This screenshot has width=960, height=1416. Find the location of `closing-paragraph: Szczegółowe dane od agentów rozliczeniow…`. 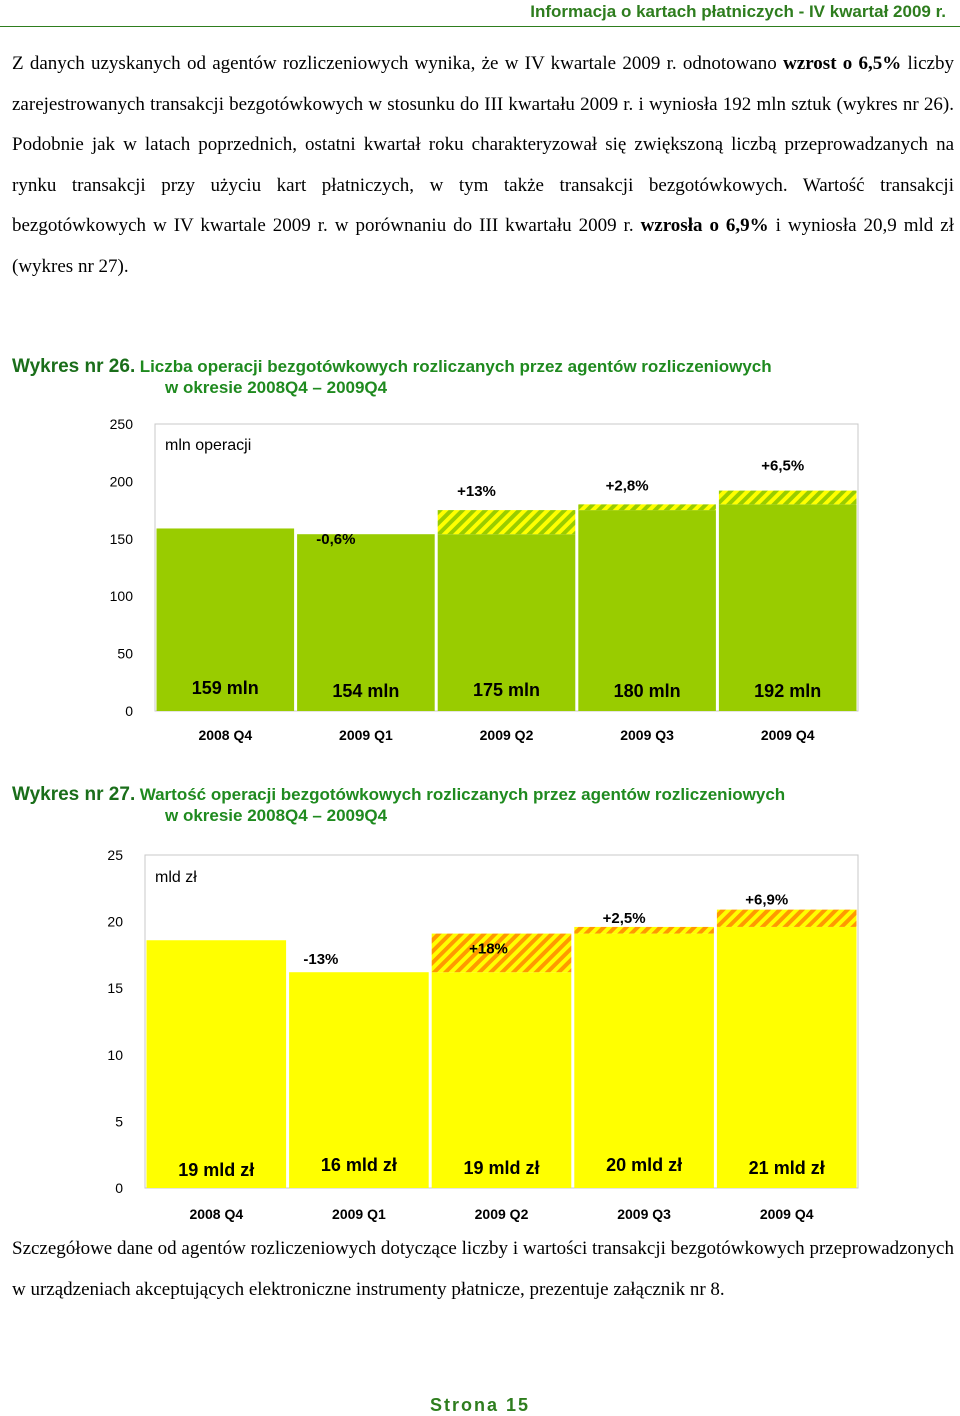

closing-paragraph: Szczegółowe dane od agentów rozliczeniow… is located at coordinates (483, 1269).